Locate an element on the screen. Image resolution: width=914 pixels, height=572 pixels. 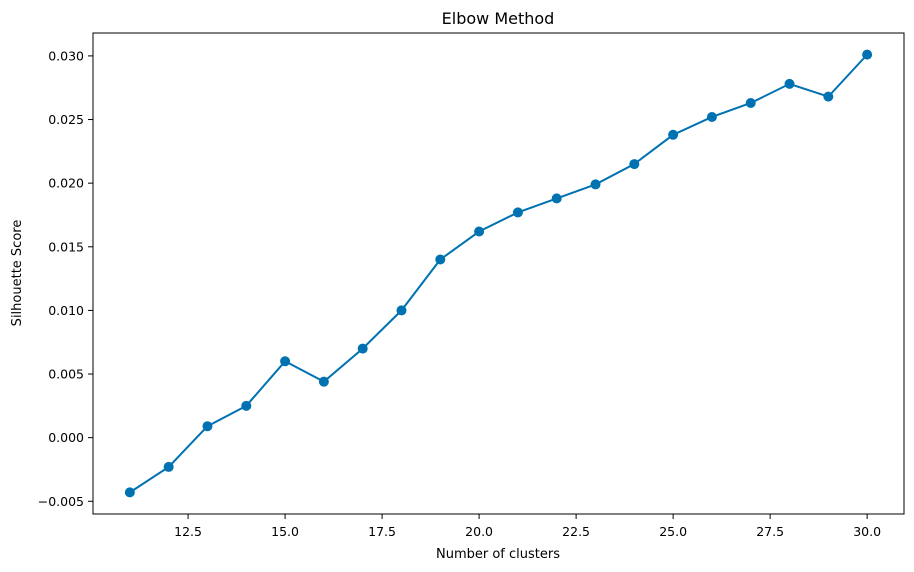
x-axis-label: Number of clusters is located at coordinates (498, 554).